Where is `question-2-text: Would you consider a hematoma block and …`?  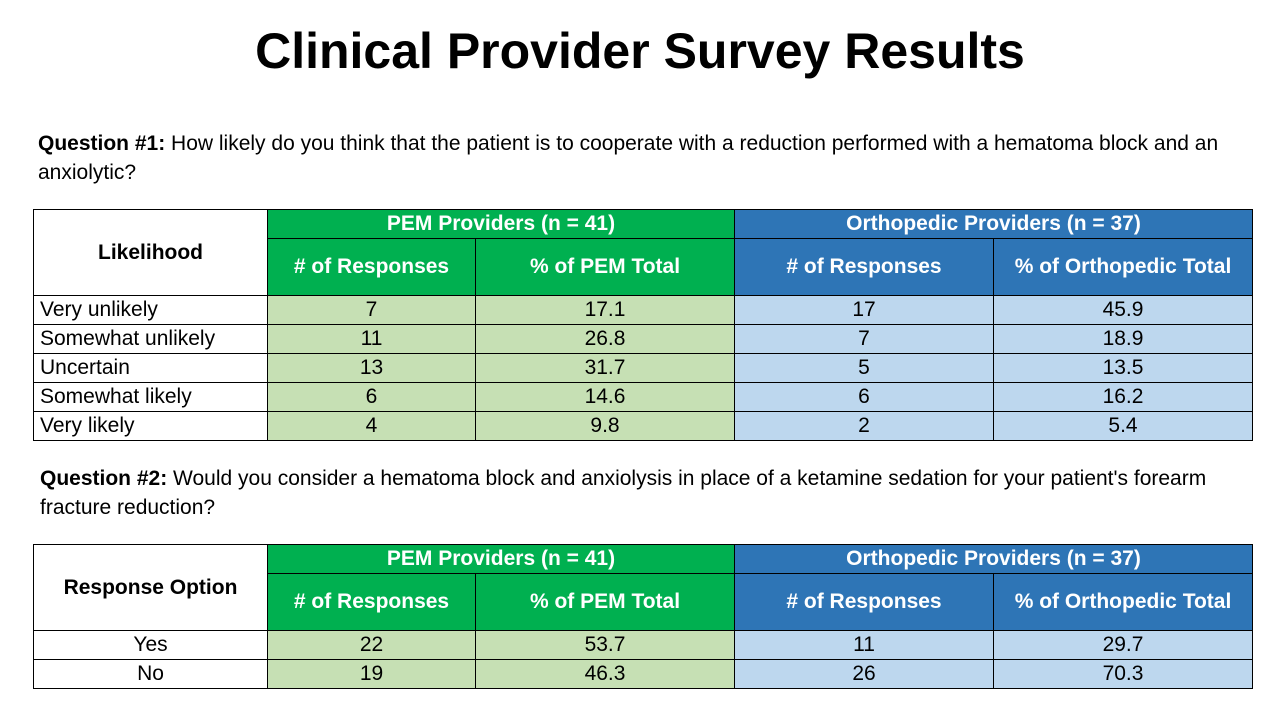 question-2-text: Would you consider a hematoma block and … is located at coordinates (623, 493).